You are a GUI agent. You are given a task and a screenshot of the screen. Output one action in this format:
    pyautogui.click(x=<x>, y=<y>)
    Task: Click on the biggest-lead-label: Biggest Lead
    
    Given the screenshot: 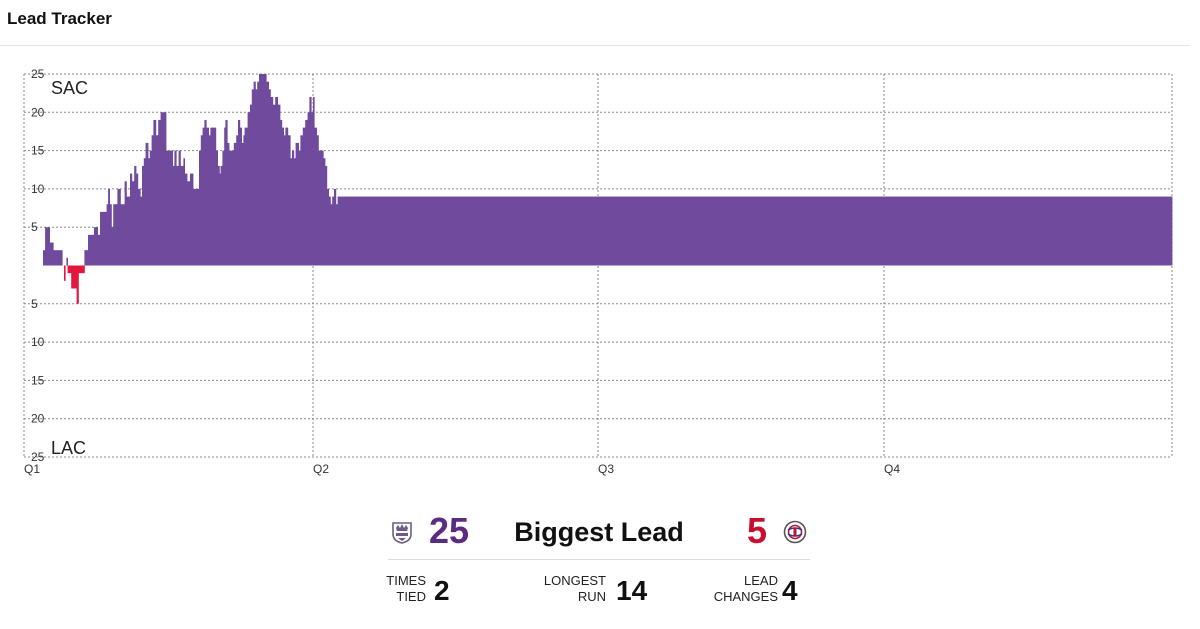 What is the action you would take?
    pyautogui.click(x=599, y=532)
    